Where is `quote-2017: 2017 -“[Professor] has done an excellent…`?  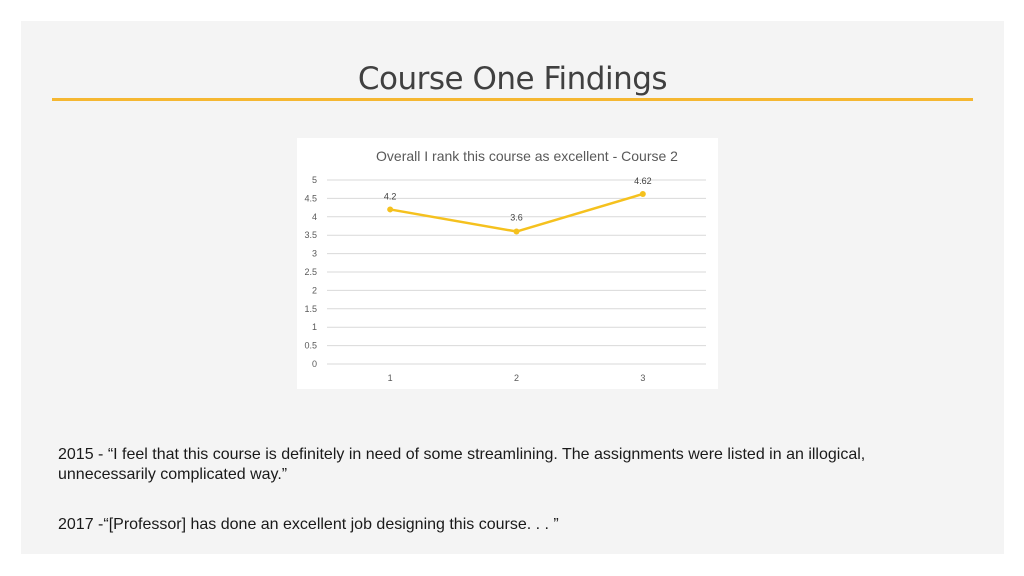
quote-2017: 2017 -“[Professor] has done an excellent… is located at coordinates (308, 524).